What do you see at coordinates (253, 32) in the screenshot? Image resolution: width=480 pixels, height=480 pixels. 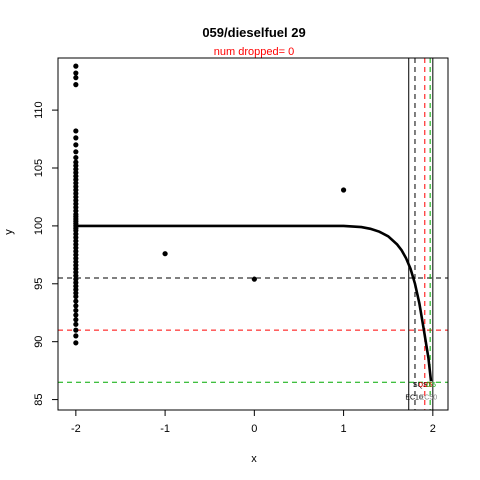 I see `chart-title: 059/dieselfuel 29` at bounding box center [253, 32].